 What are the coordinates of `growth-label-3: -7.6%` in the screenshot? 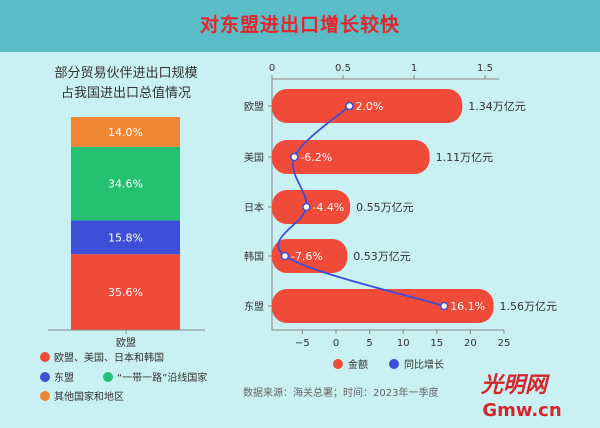 It's located at (307, 256).